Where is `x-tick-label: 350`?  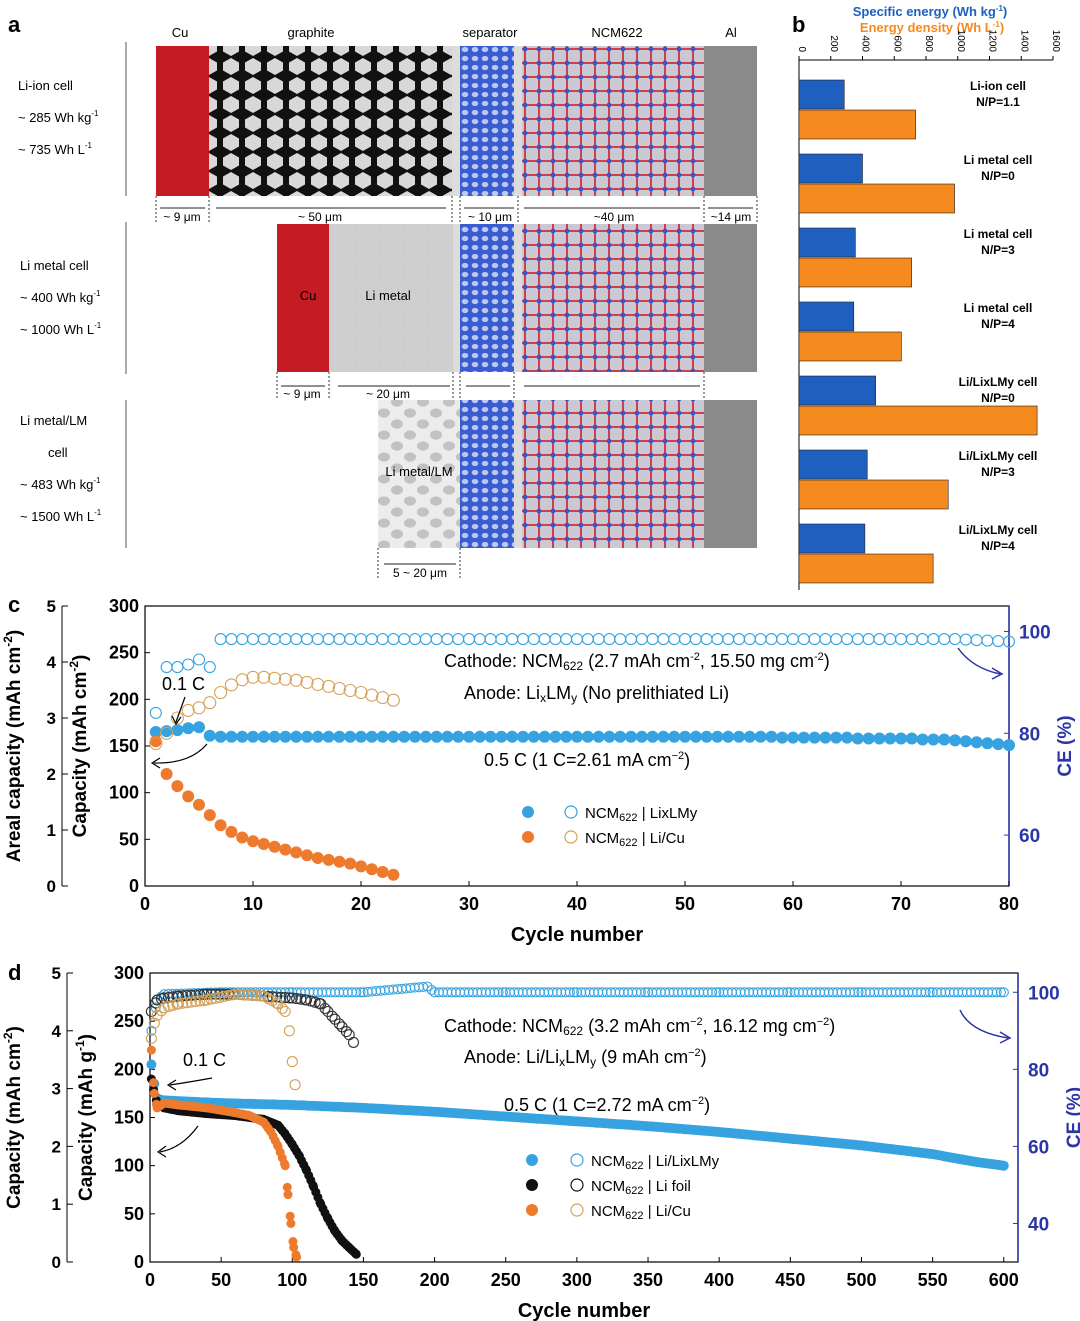
x-tick-label: 350 is located at coordinates (648, 1280).